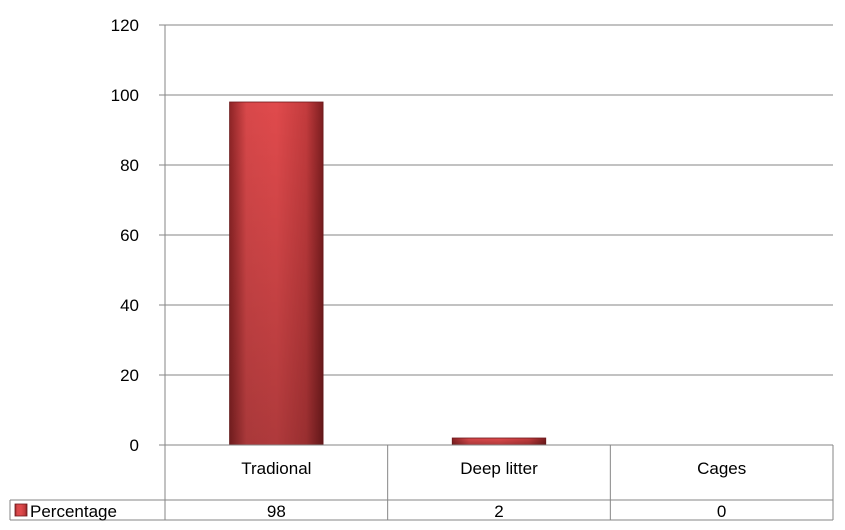 The width and height of the screenshot is (845, 530). What do you see at coordinates (276, 511) in the screenshot?
I see `data-table-value: 98` at bounding box center [276, 511].